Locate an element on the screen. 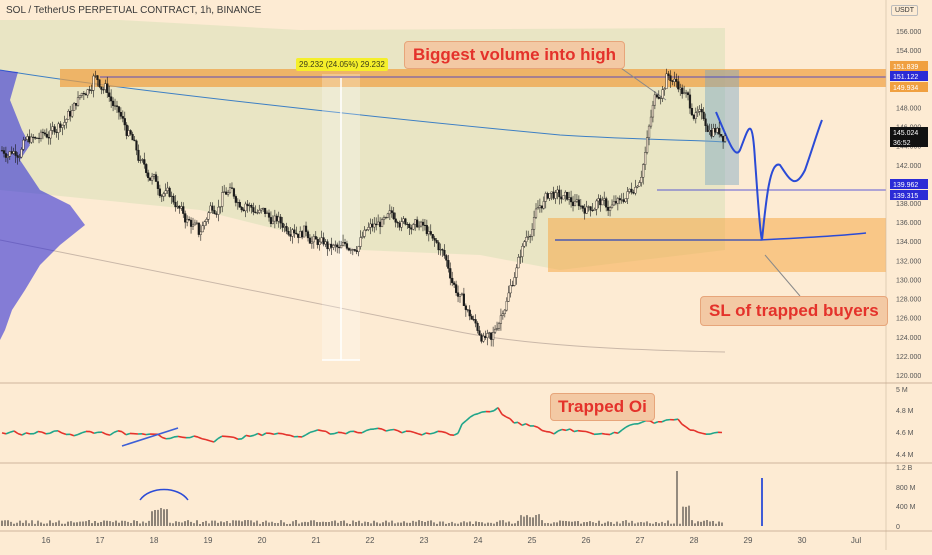 This screenshot has width=932, height=555. resistance-zone is located at coordinates (473, 78).